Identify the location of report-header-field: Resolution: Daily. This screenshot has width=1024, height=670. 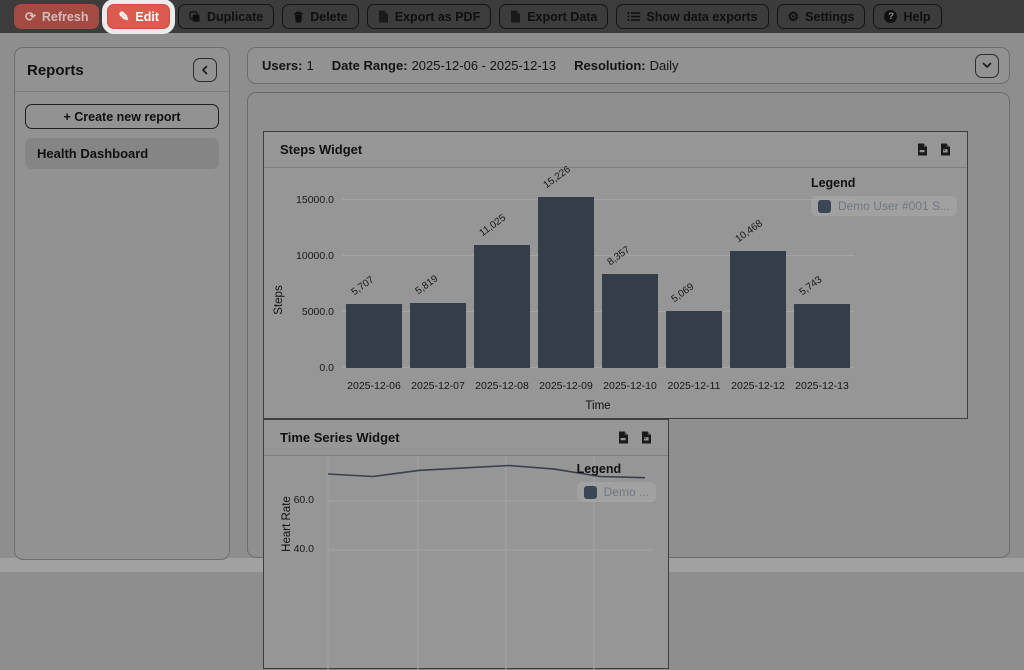
(626, 65).